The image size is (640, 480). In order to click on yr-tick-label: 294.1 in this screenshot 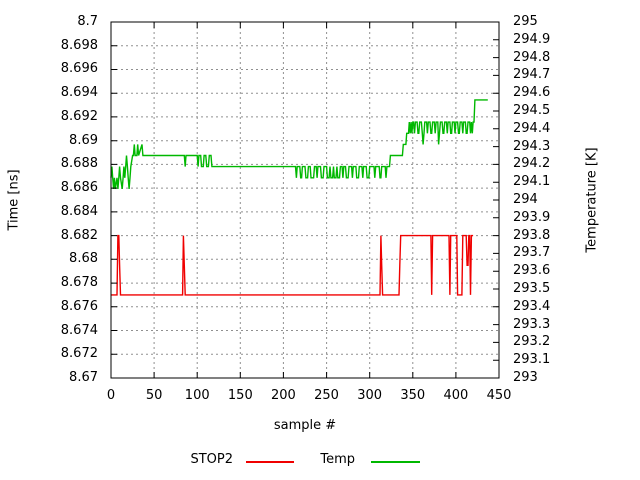, I will do `click(532, 182)`.